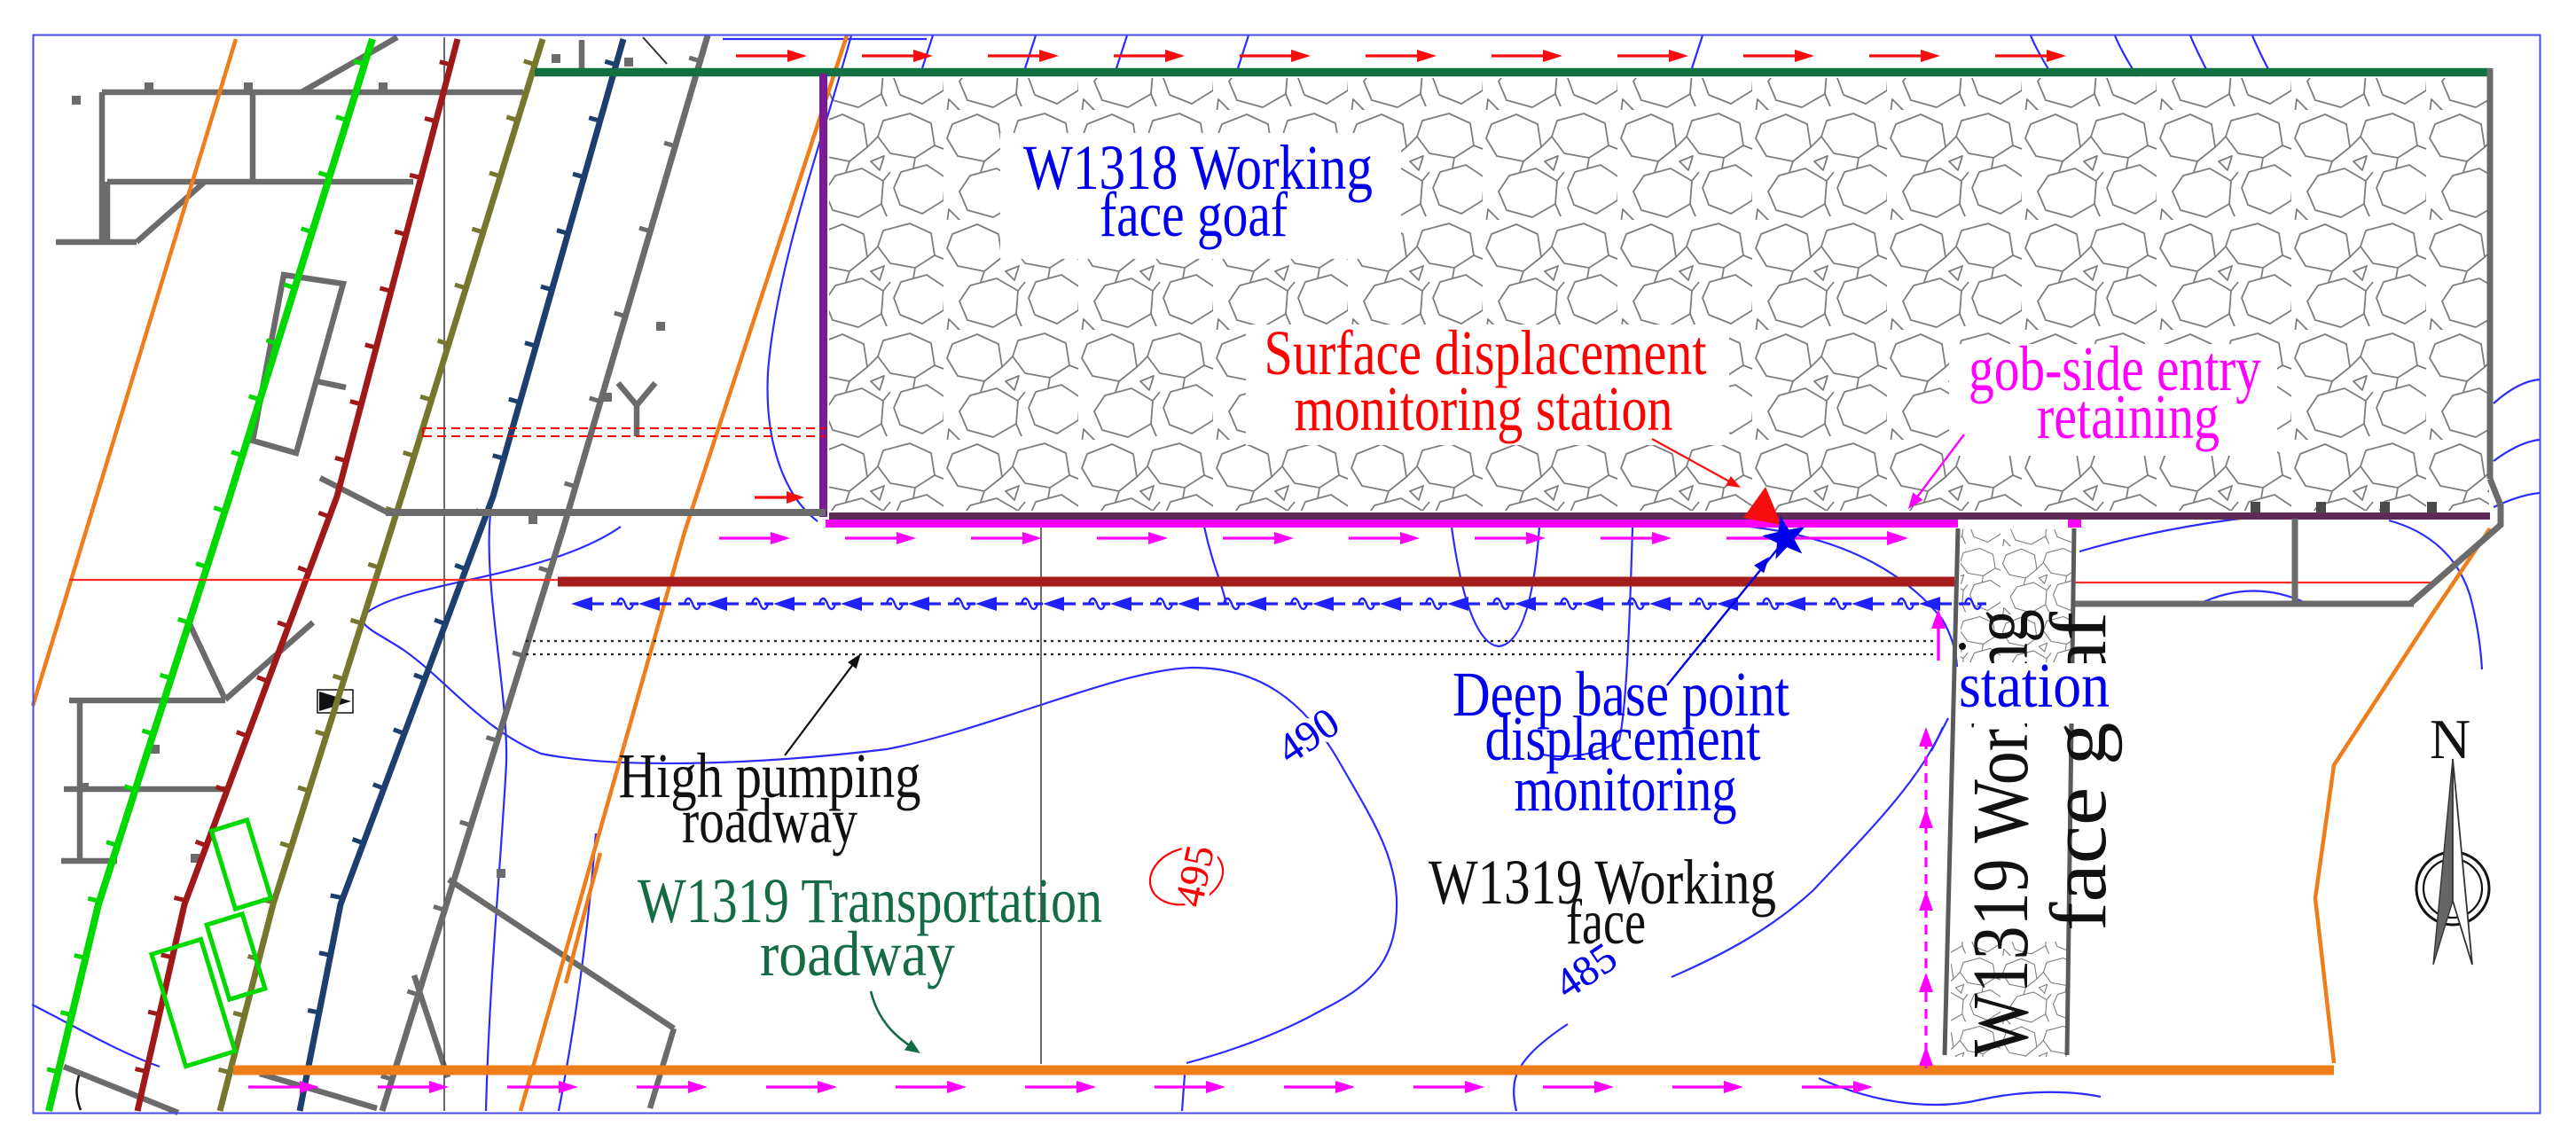  Describe the element at coordinates (2450, 739) in the screenshot. I see `svg-text: N` at that location.